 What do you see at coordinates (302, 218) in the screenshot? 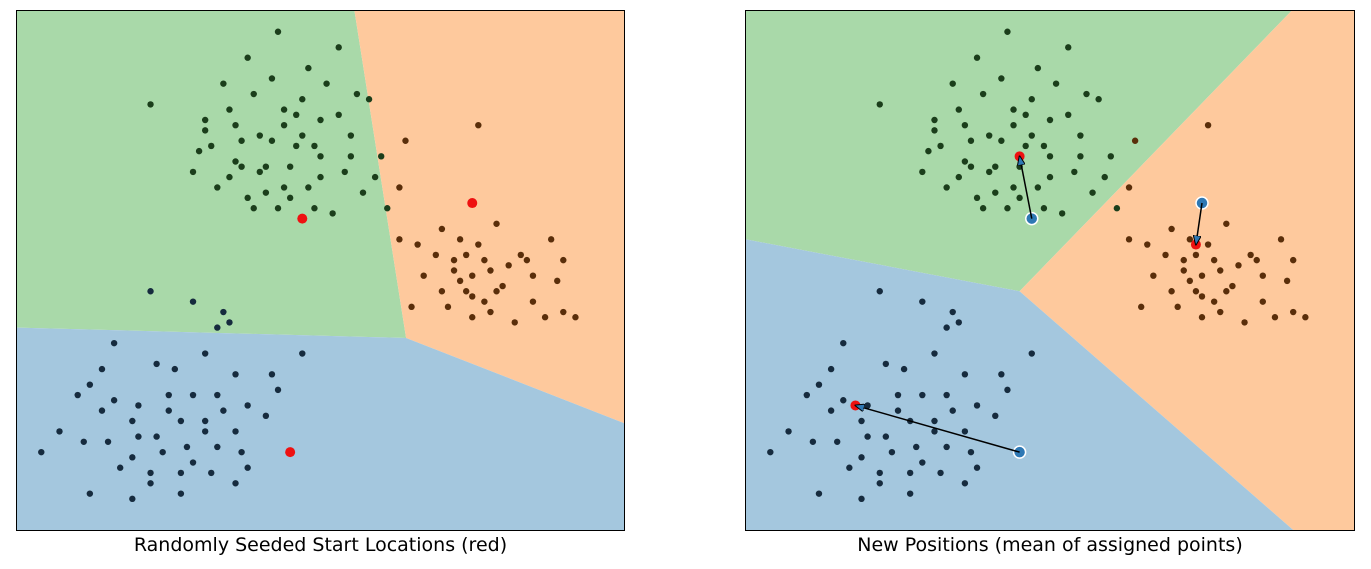
I see `center-point` at bounding box center [302, 218].